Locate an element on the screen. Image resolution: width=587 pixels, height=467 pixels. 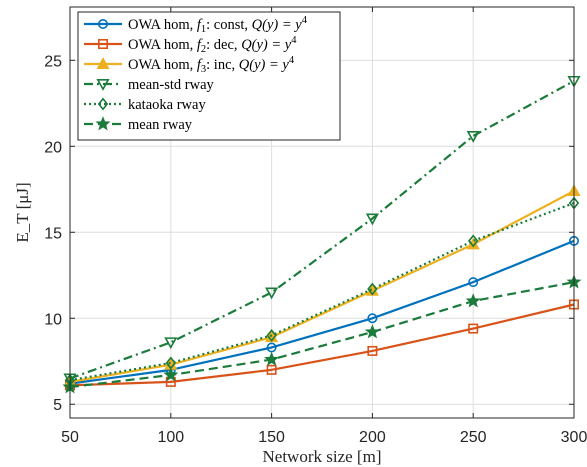
y-tick-label: 5 is located at coordinates (57, 405).